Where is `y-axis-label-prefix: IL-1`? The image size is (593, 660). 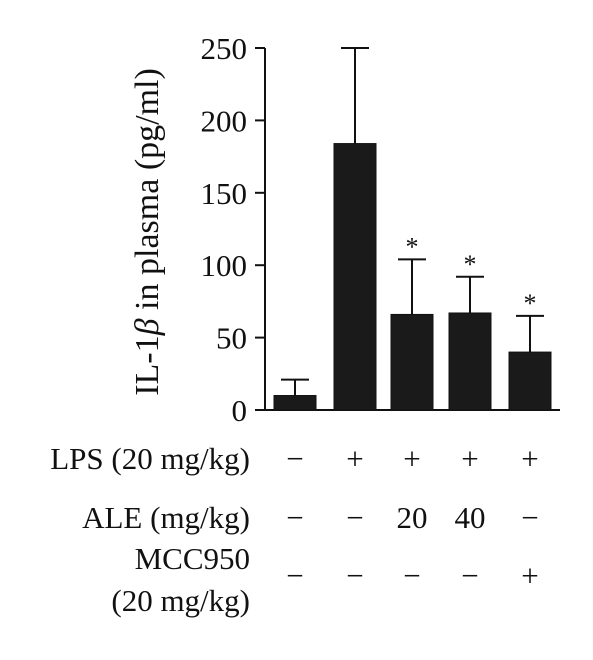 y-axis-label-prefix: IL-1 is located at coordinates (147, 365).